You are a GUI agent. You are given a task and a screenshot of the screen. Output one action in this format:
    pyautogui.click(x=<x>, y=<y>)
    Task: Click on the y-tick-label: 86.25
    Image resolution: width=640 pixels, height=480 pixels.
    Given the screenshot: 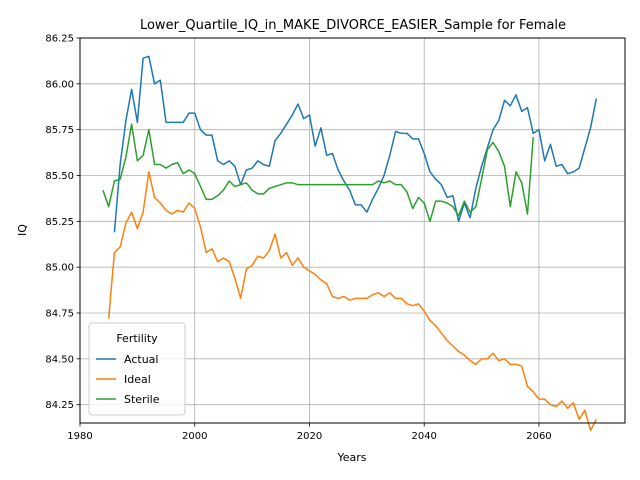 What is the action you would take?
    pyautogui.click(x=59, y=39)
    